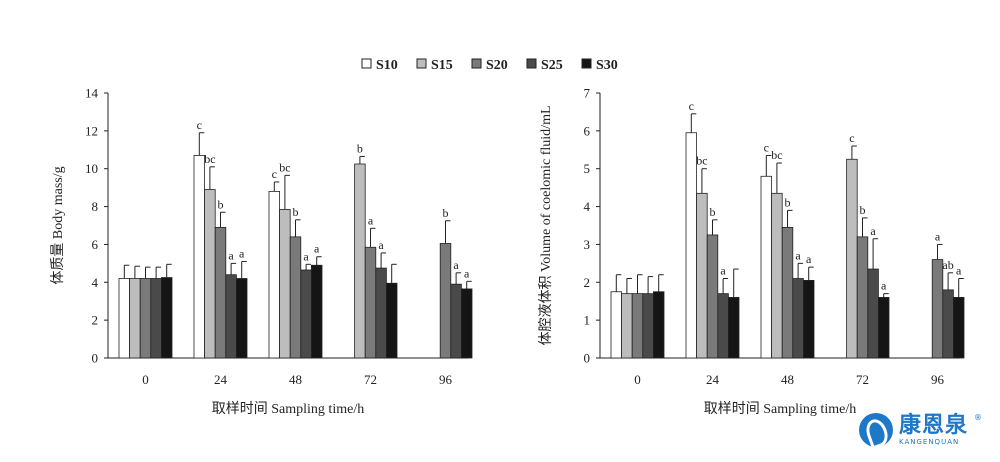 This screenshot has width=1000, height=462. What do you see at coordinates (552, 65) in the screenshot?
I see `legend-label-s25: S25` at bounding box center [552, 65].